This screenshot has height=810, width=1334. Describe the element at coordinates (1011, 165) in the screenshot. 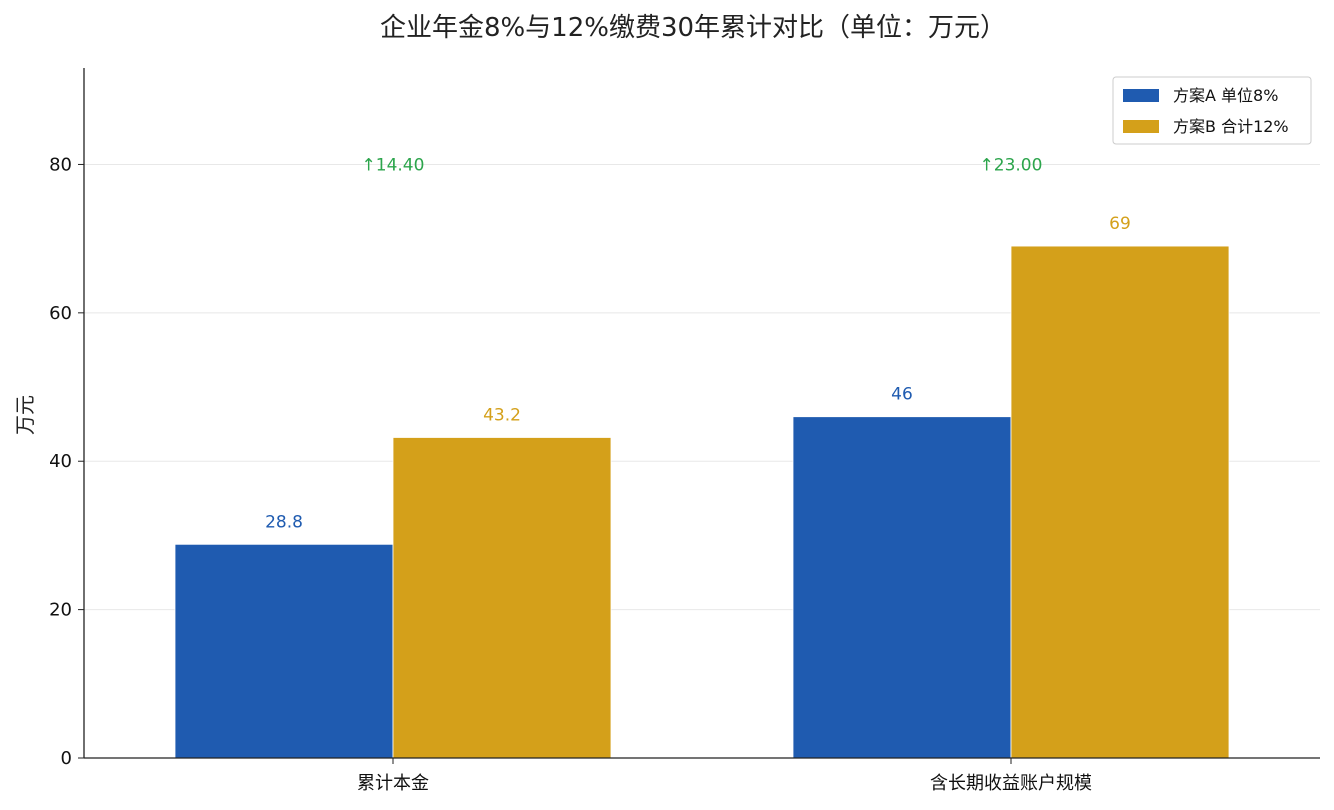

I see `difference-annotation: ↑23.00` at that location.